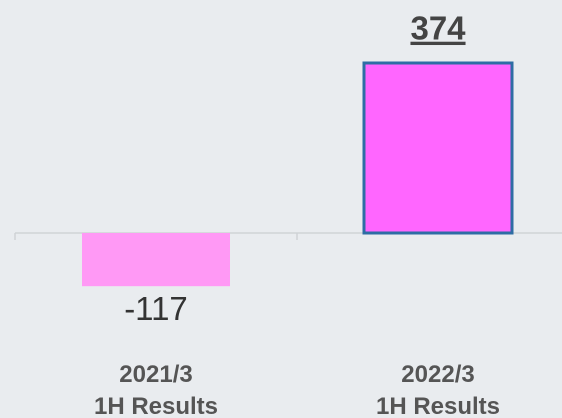 The height and width of the screenshot is (418, 562). What do you see at coordinates (156, 389) in the screenshot?
I see `x-tick-label: 2021/3 1H Results` at bounding box center [156, 389].